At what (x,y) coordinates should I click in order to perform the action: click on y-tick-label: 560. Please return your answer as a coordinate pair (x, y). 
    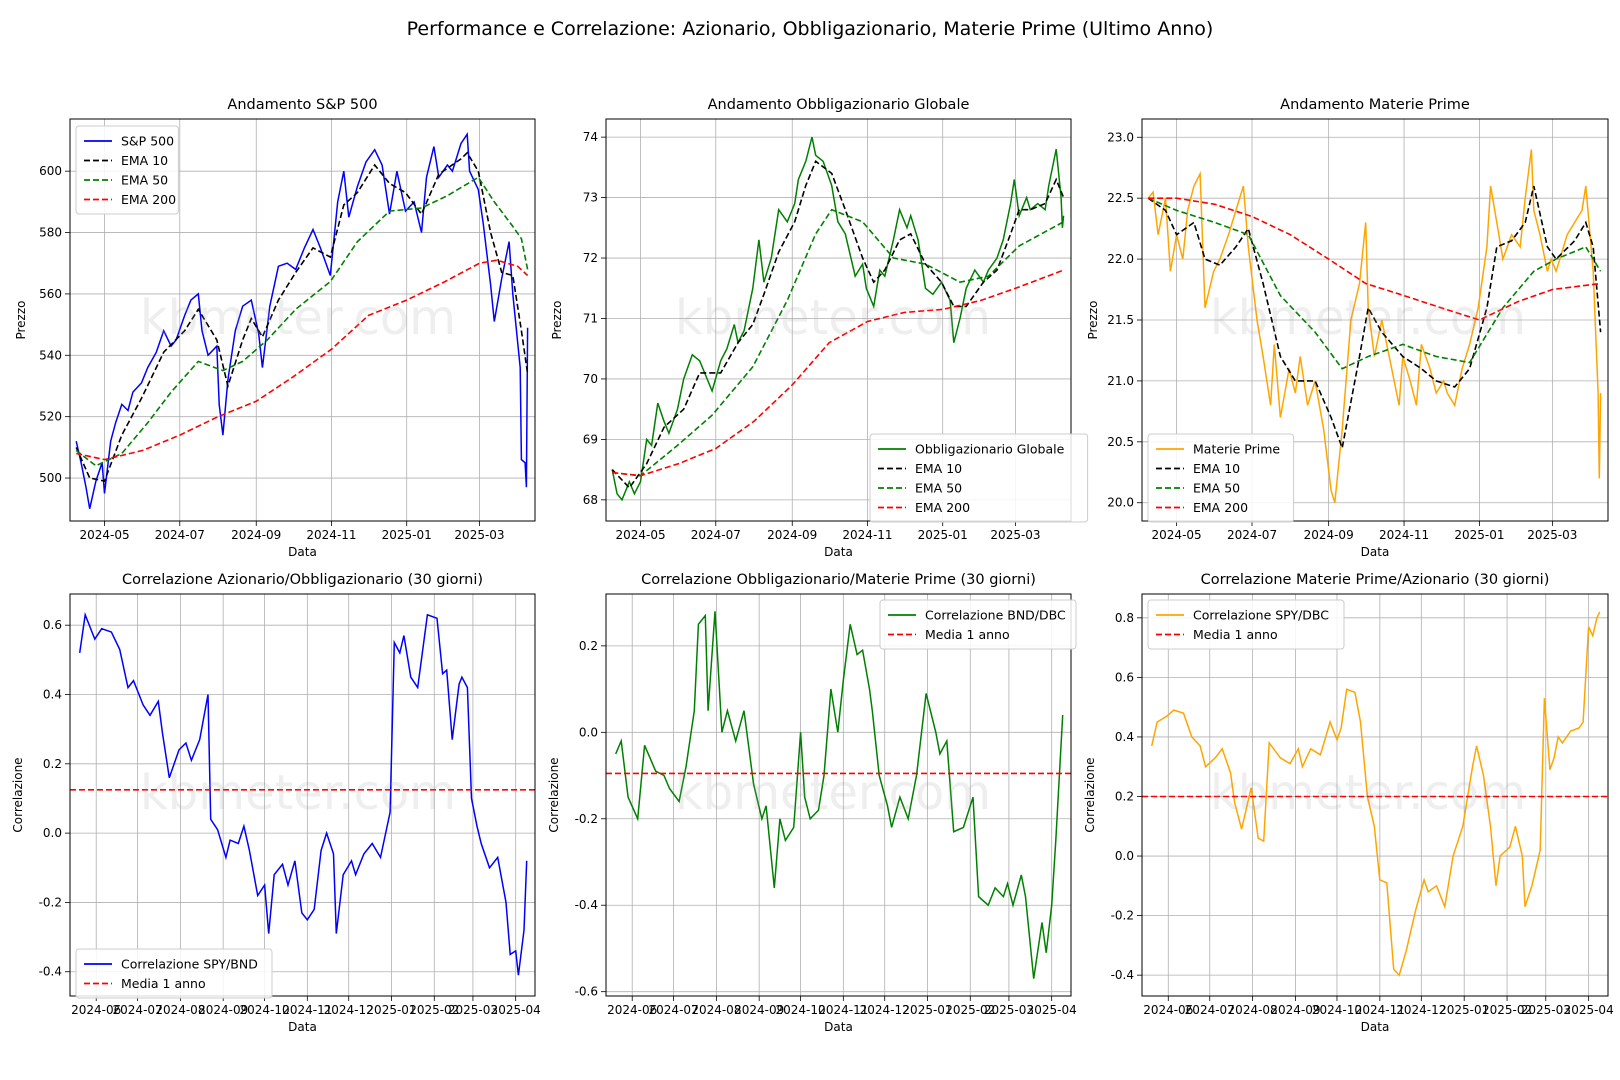
    Looking at the image, I should click on (50, 294).